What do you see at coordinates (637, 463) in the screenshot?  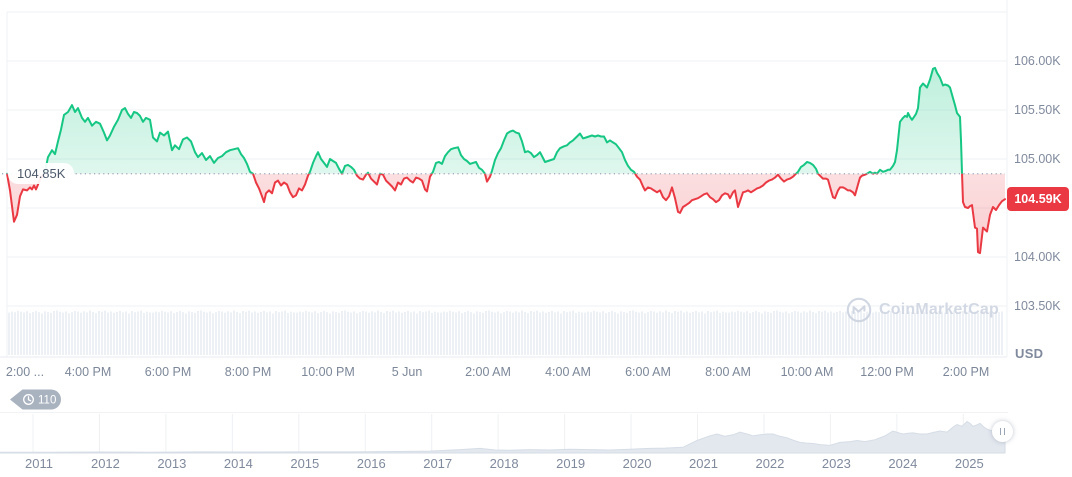 I see `timeline-year-tick: 2020` at bounding box center [637, 463].